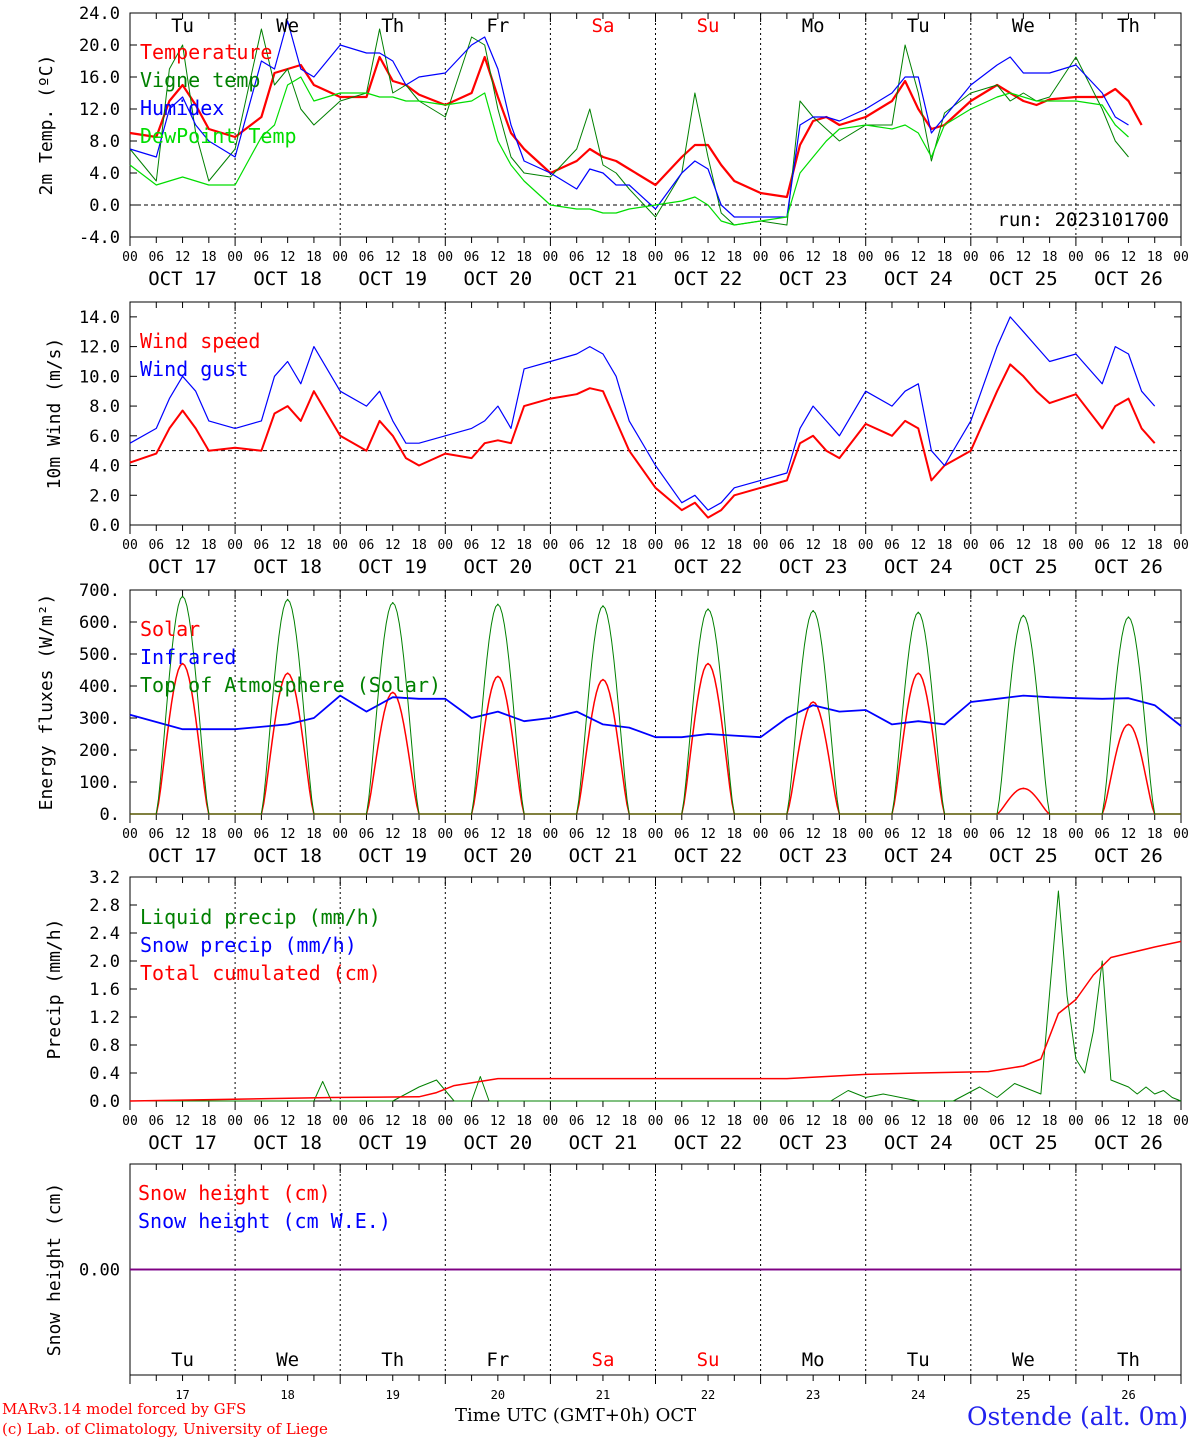  Describe the element at coordinates (182, 1143) in the screenshot. I see `date-label: OCT 17` at that location.